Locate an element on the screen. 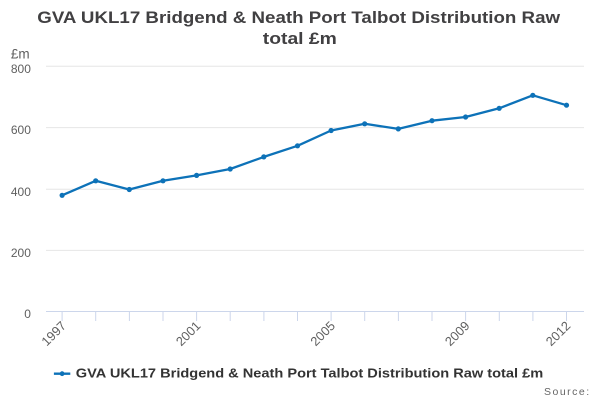  svg-text: 800 is located at coordinates (21, 69).